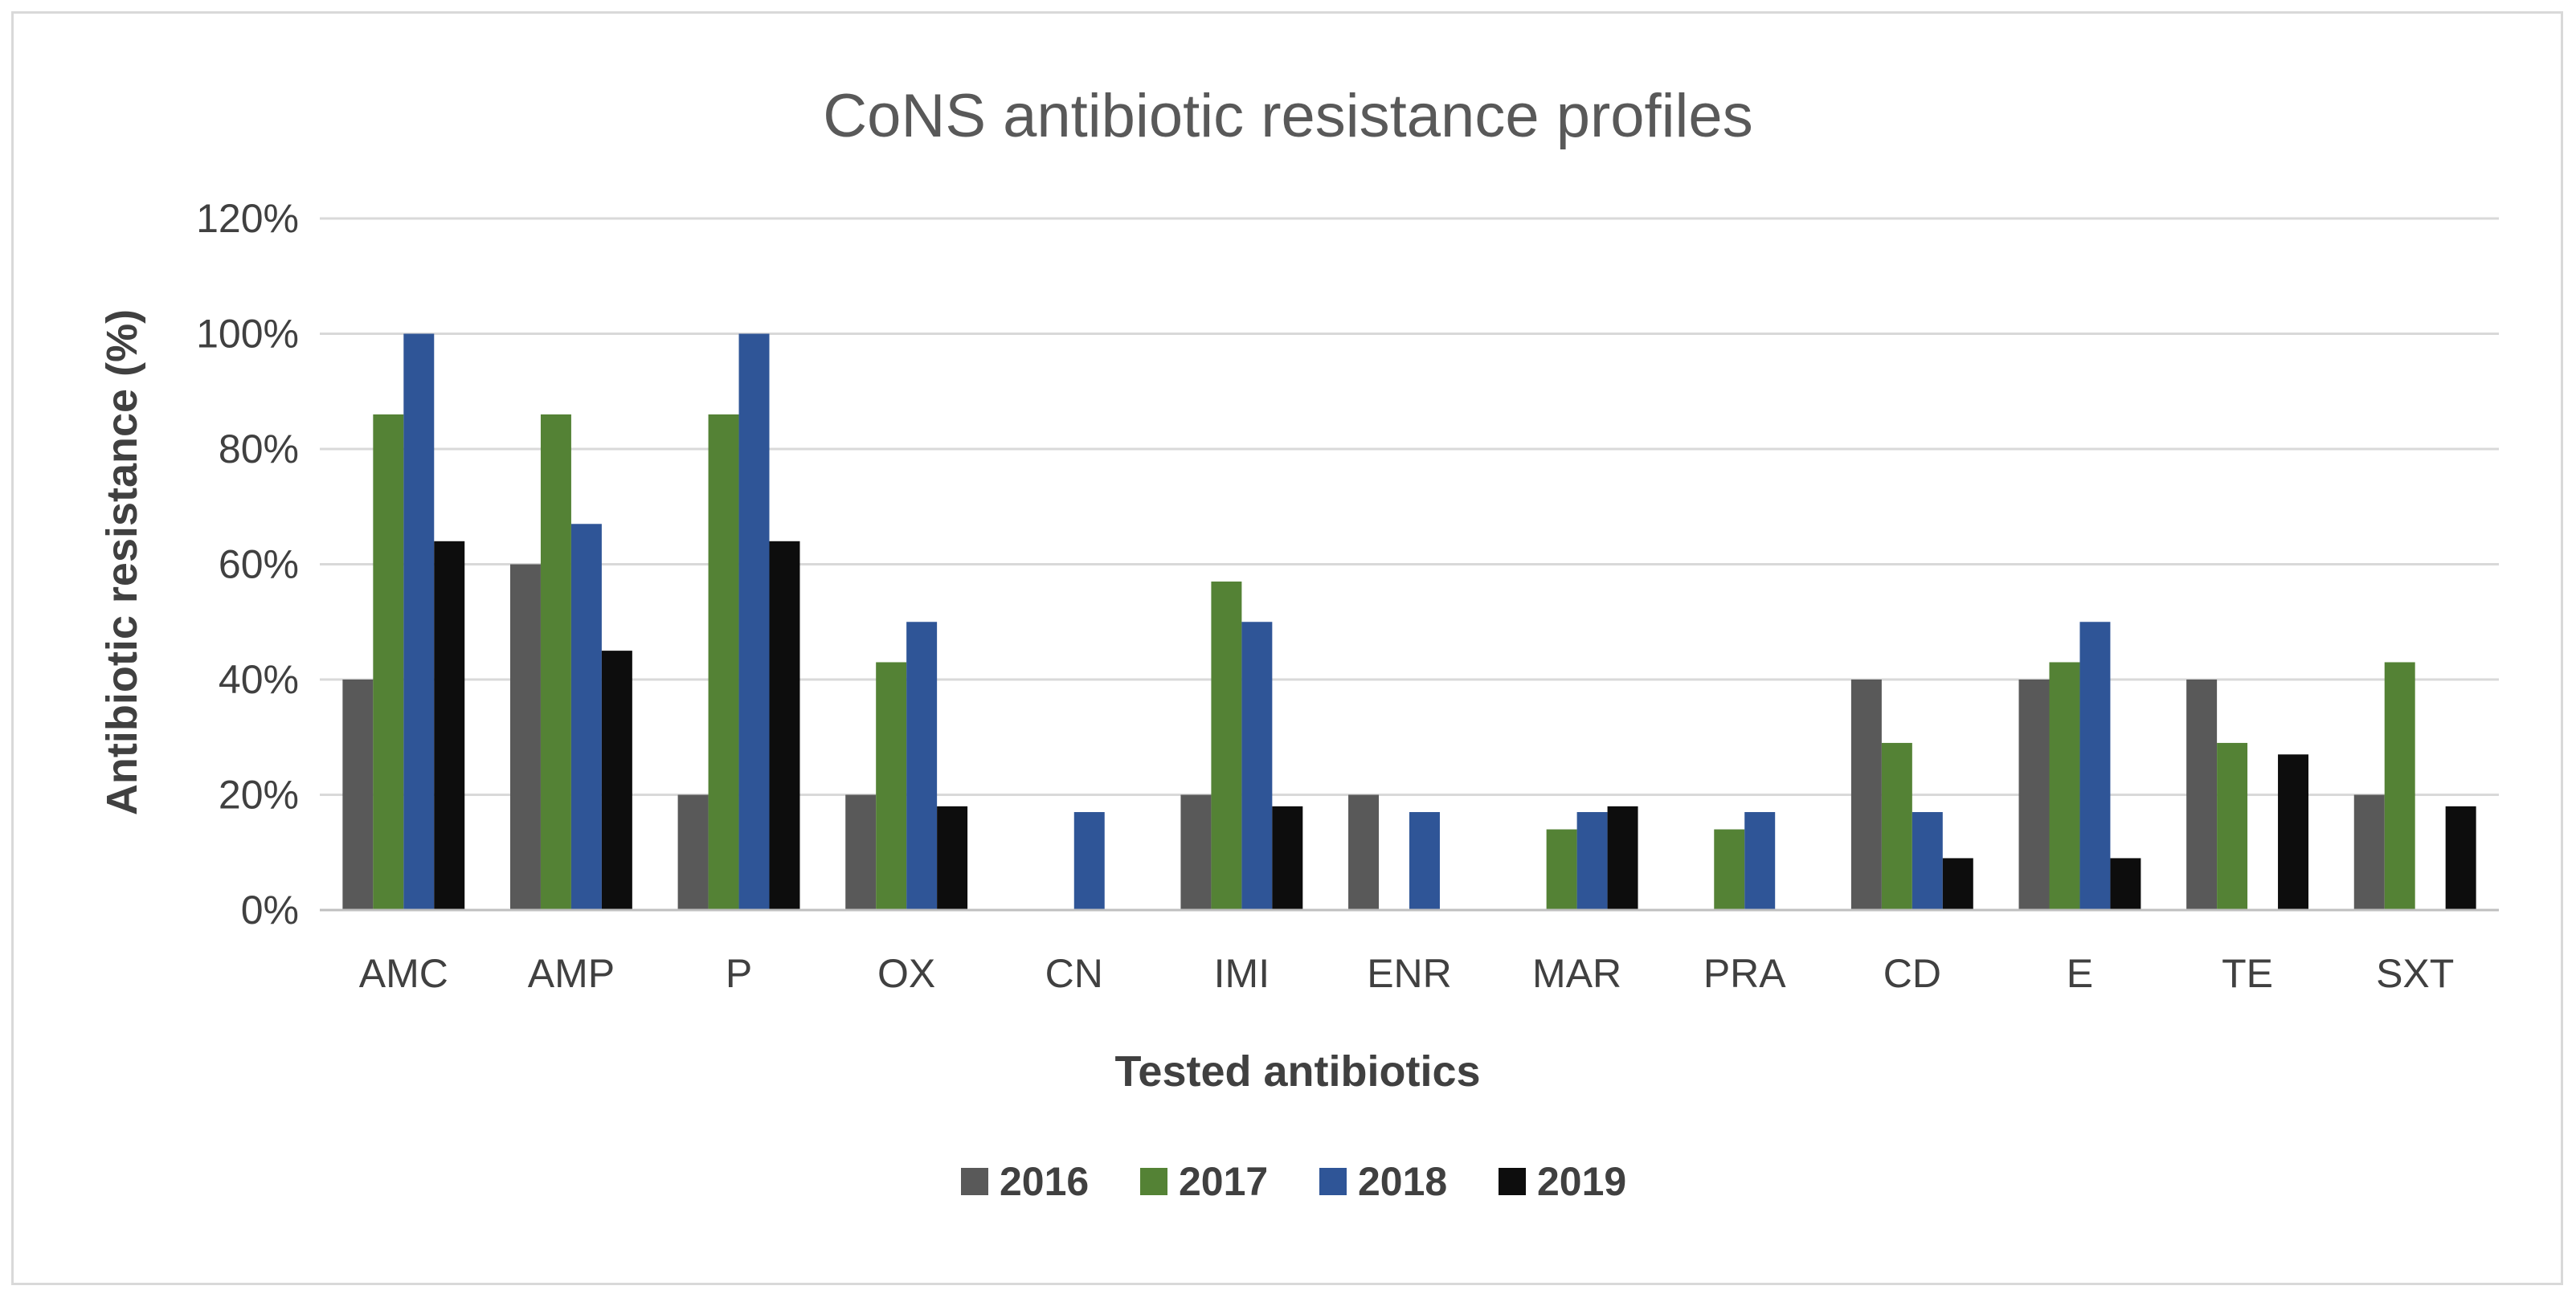 The height and width of the screenshot is (1298, 2576). Describe the element at coordinates (1958, 884) in the screenshot. I see `bar-cd-2019` at that location.